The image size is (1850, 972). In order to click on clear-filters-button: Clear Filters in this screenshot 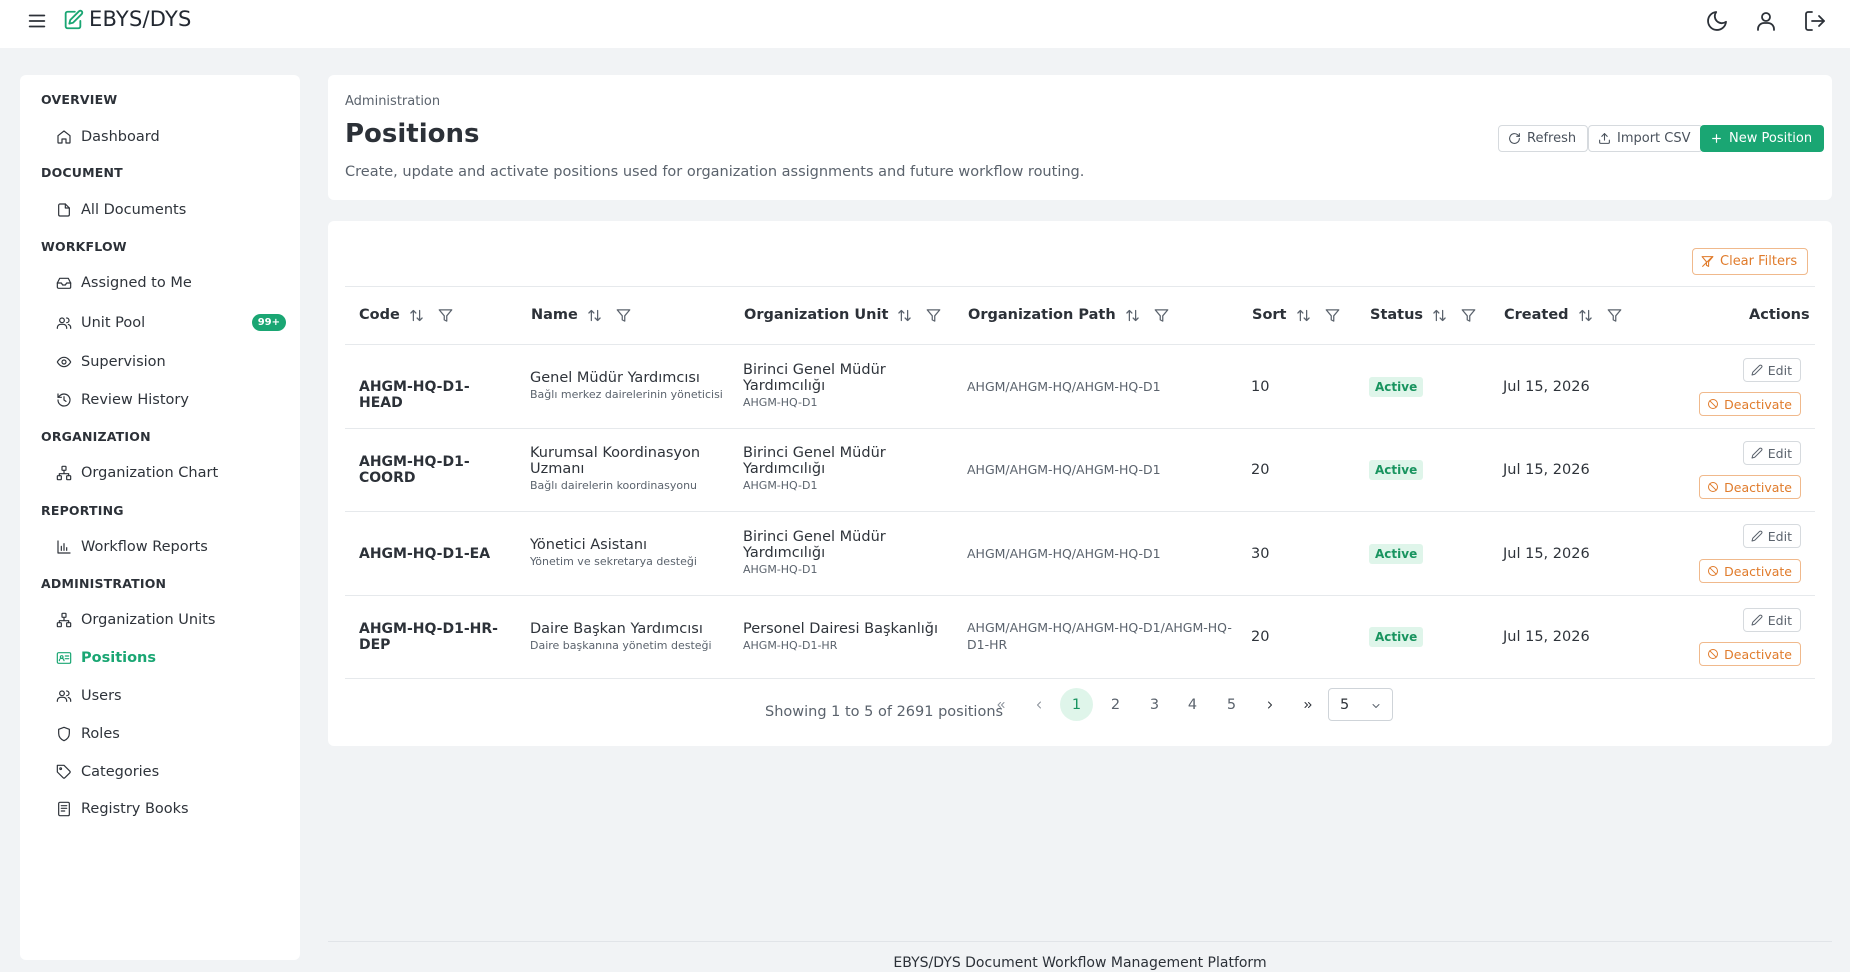, I will do `click(1750, 261)`.